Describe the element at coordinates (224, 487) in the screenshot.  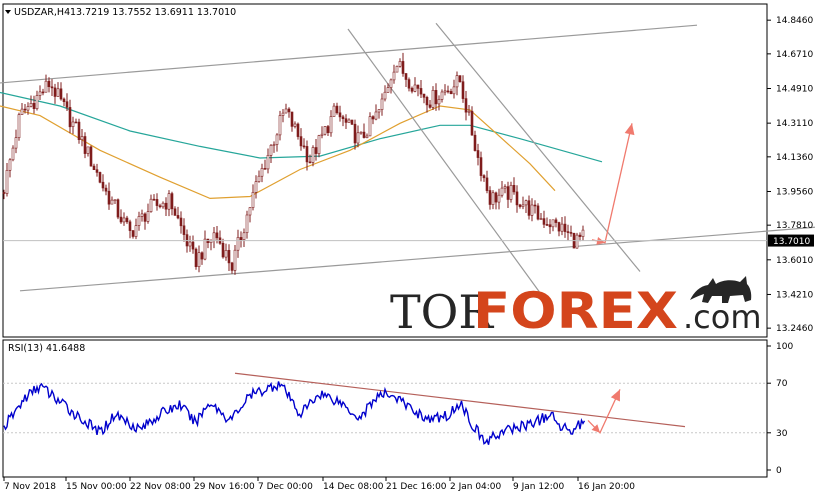
I see `time-tick-label: 29 Nov 16:00` at that location.